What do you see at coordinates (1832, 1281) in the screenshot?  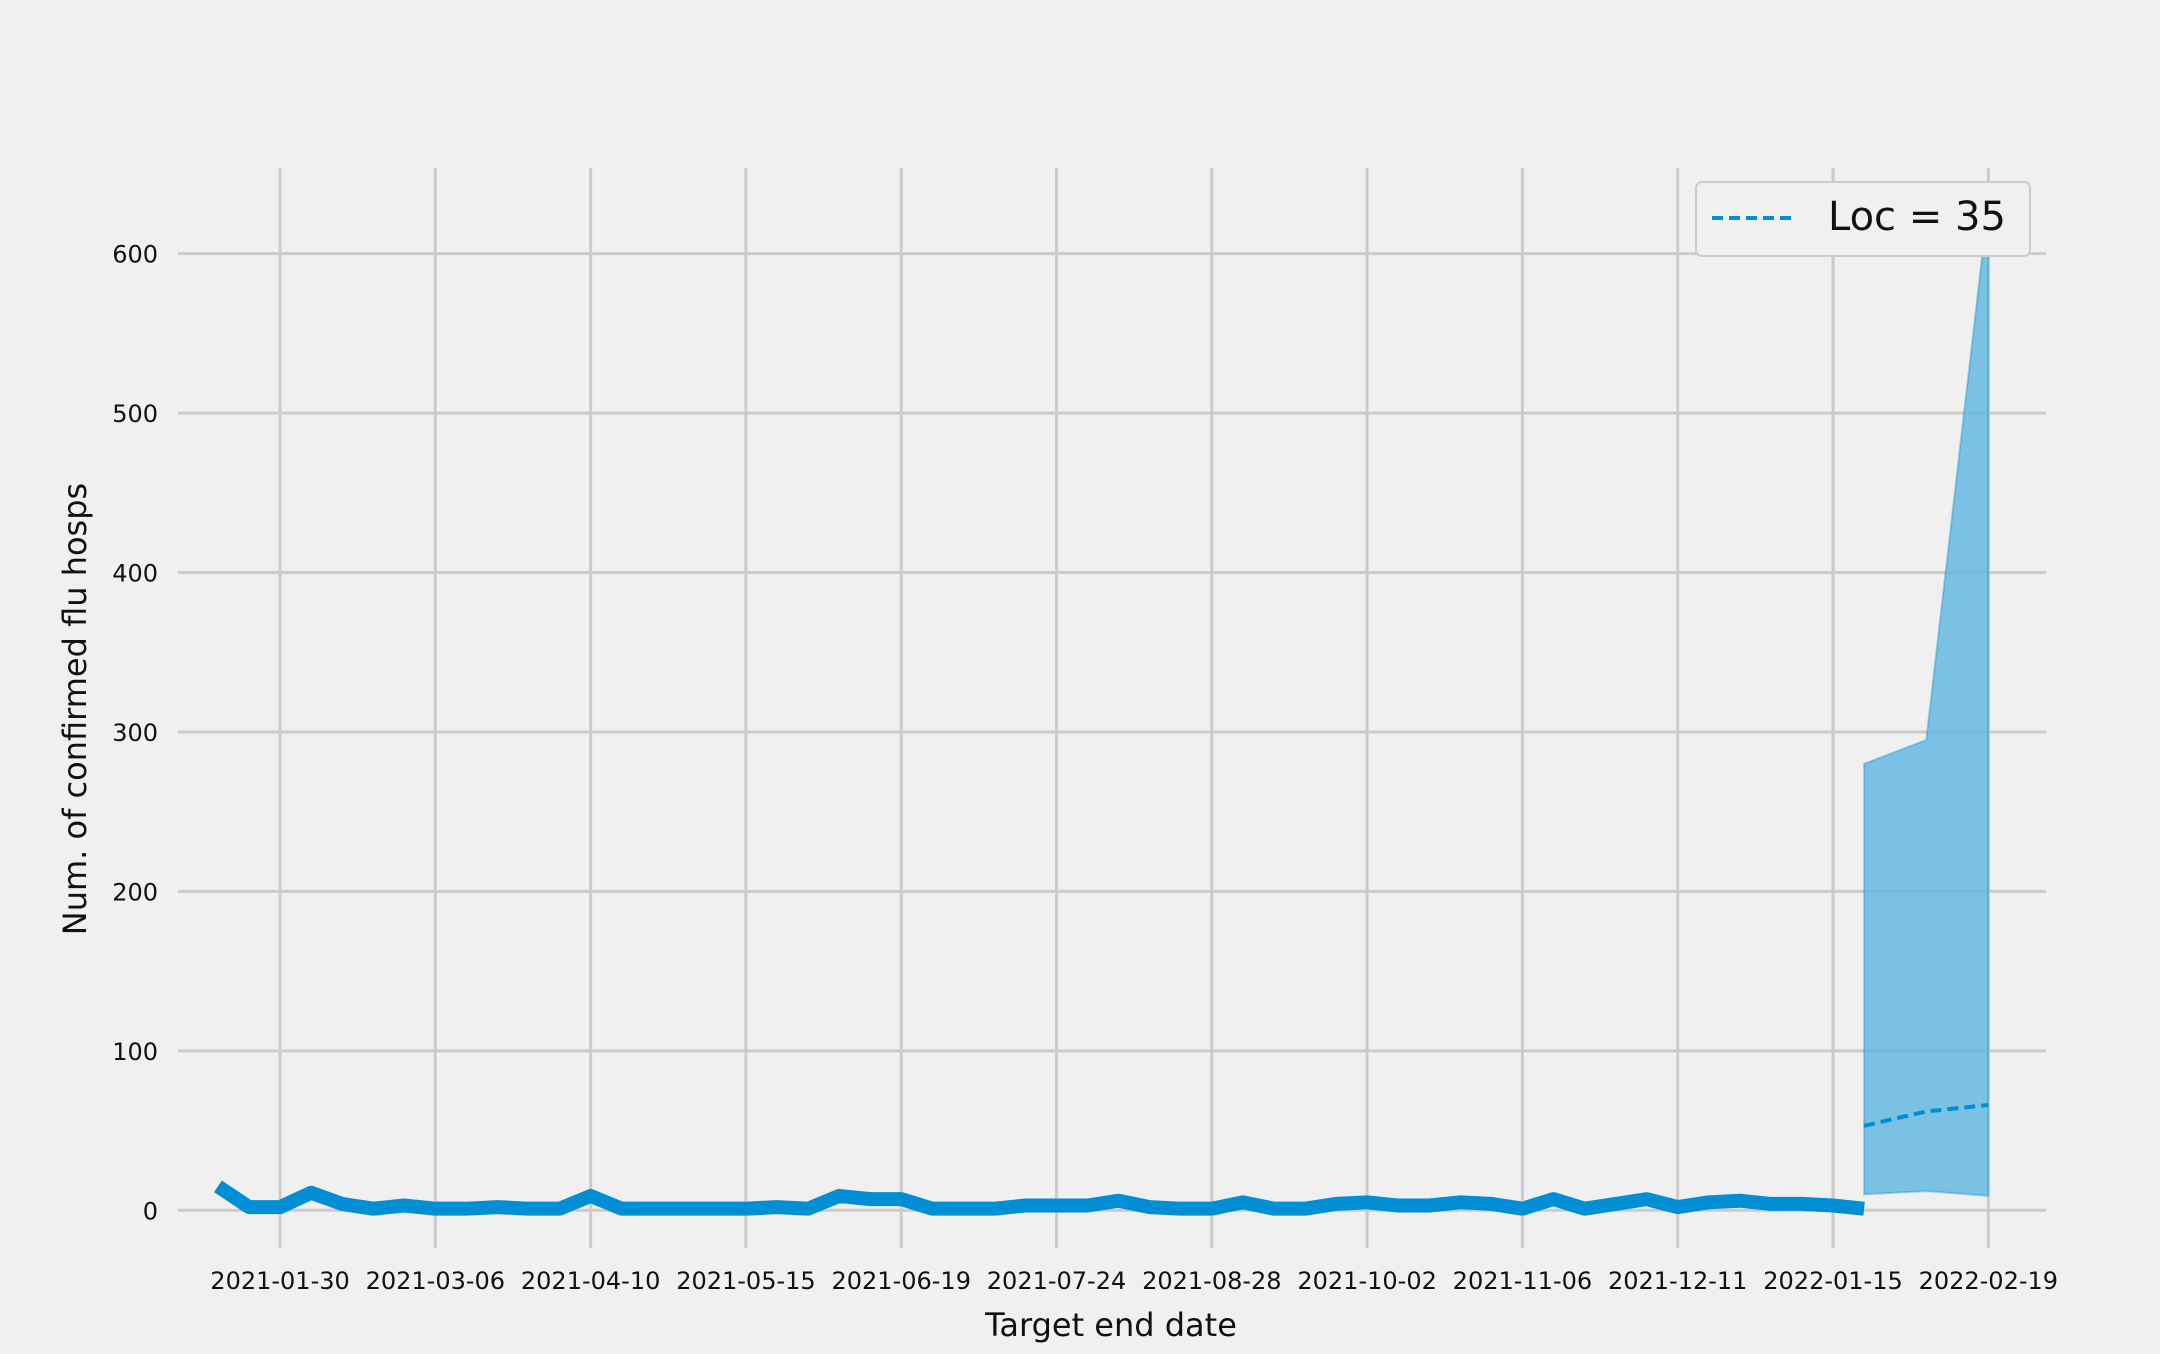 I see `x-tick-label: 2022-01-15` at bounding box center [1832, 1281].